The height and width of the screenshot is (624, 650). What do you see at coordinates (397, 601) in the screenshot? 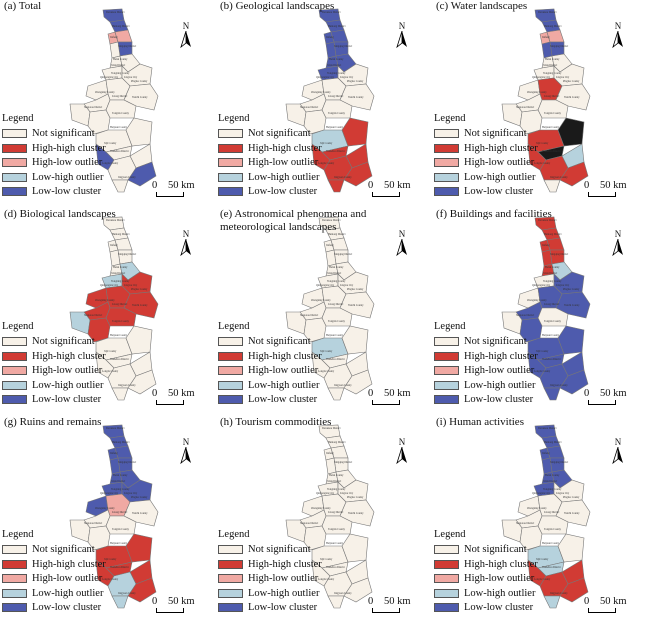
I see `scale-distance: 50 km` at bounding box center [397, 601].